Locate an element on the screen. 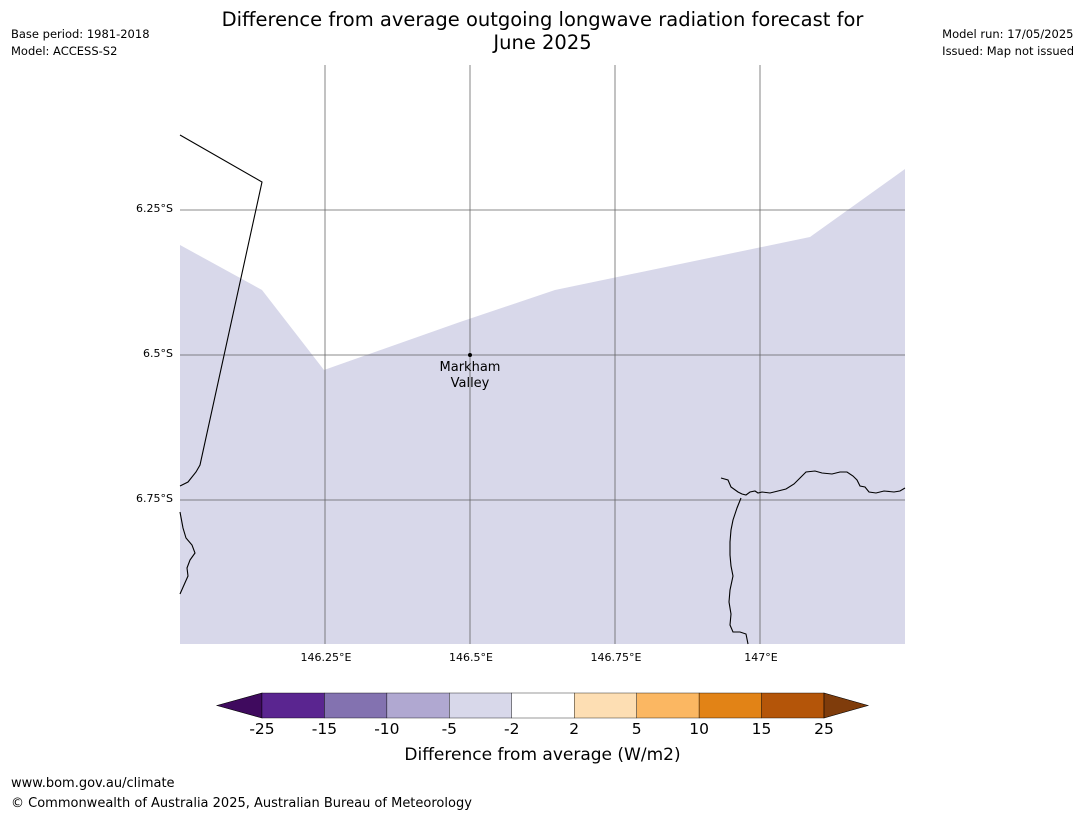 The width and height of the screenshot is (1085, 816). colorbar-extend-low is located at coordinates (239, 705).